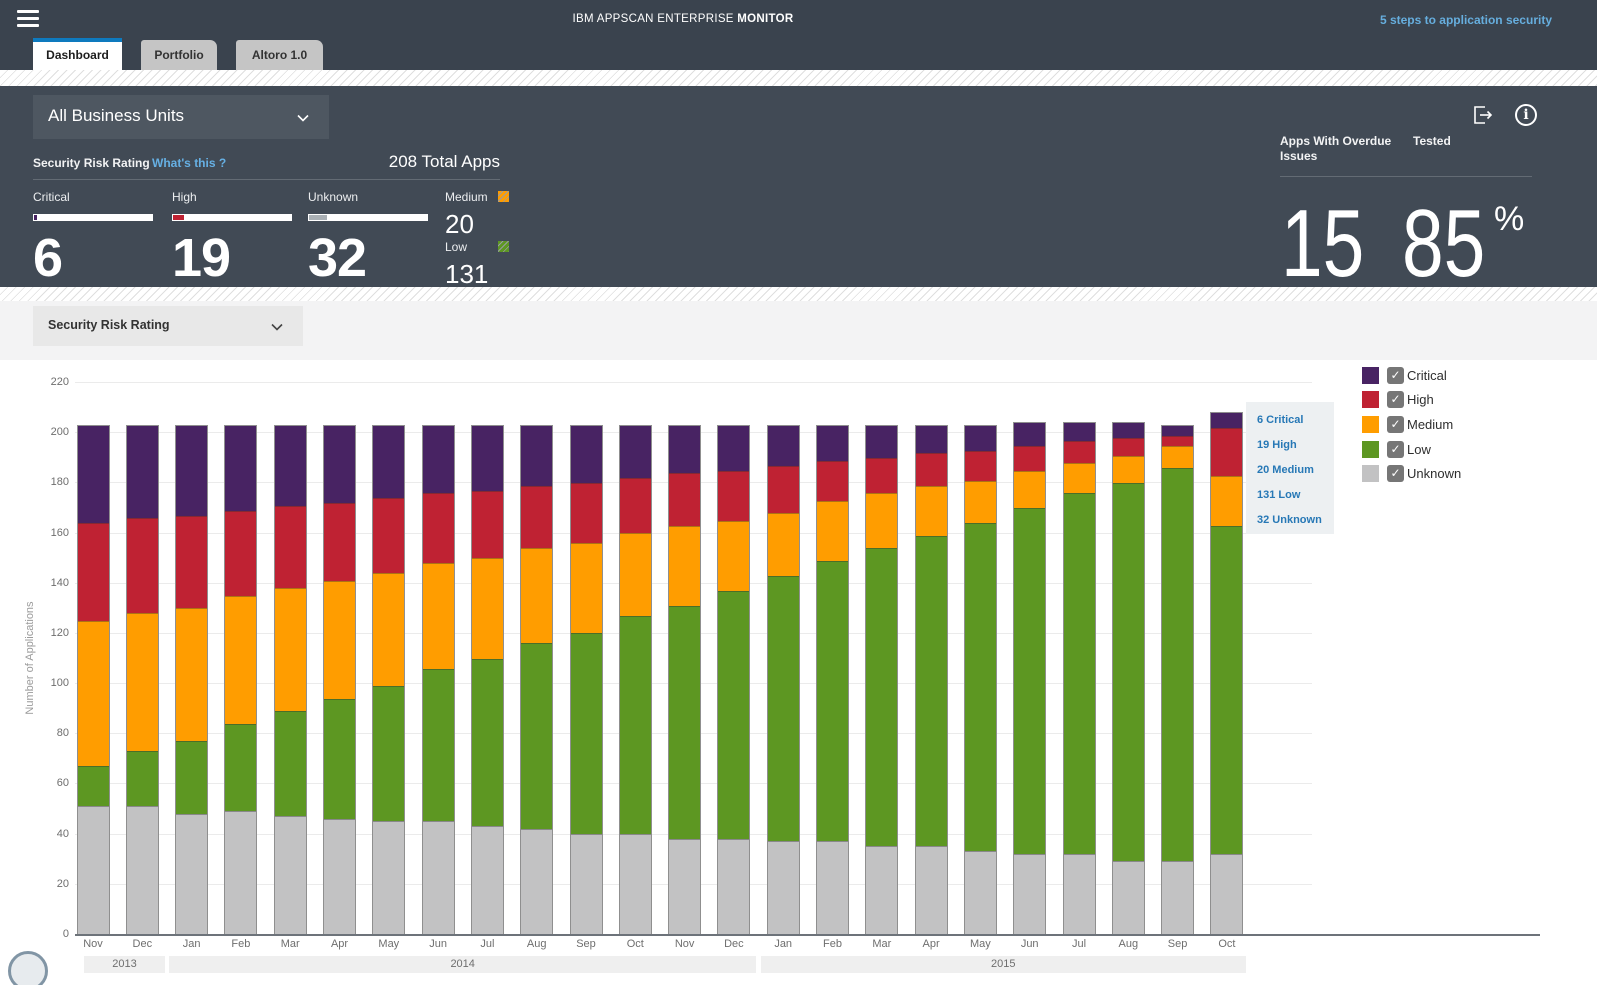 Image resolution: width=1597 pixels, height=985 pixels. Describe the element at coordinates (1526, 115) in the screenshot. I see `info-icon: i` at that location.